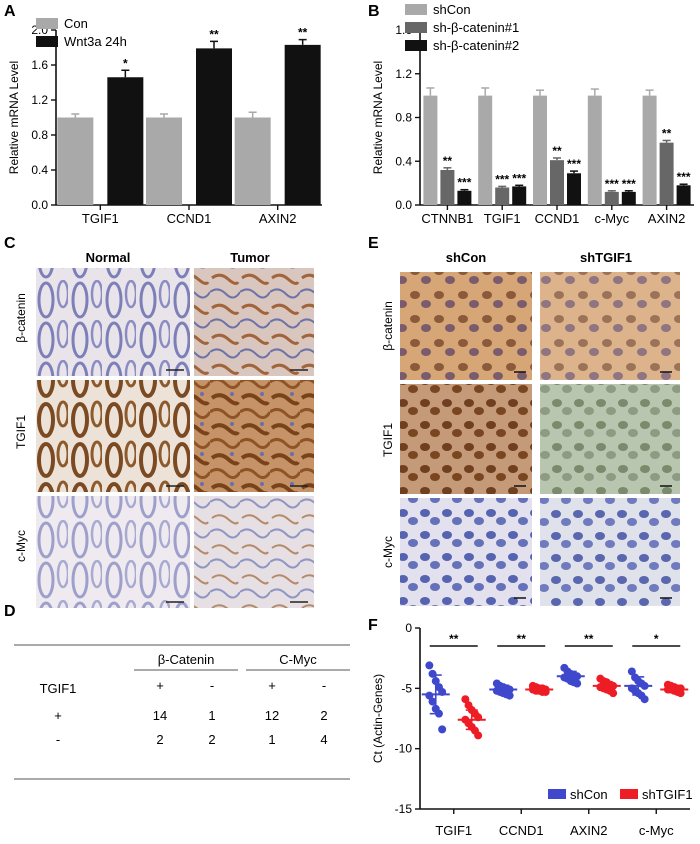 The image size is (700, 844). I want to click on y-tick-label: -15, so click(404, 809).